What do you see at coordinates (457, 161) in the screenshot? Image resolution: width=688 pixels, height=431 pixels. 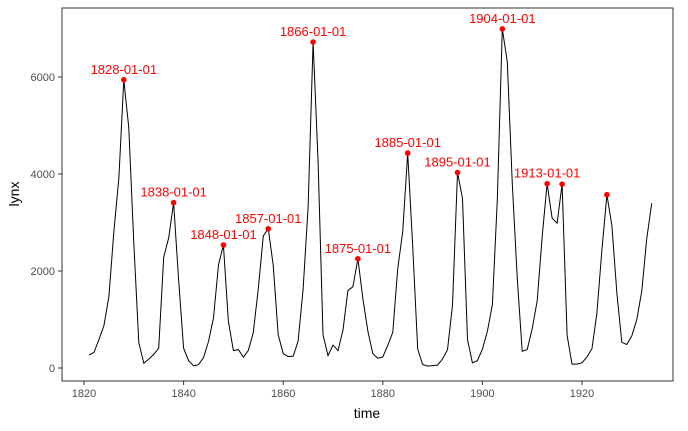 I see `peak-label: 1895-01-01` at bounding box center [457, 161].